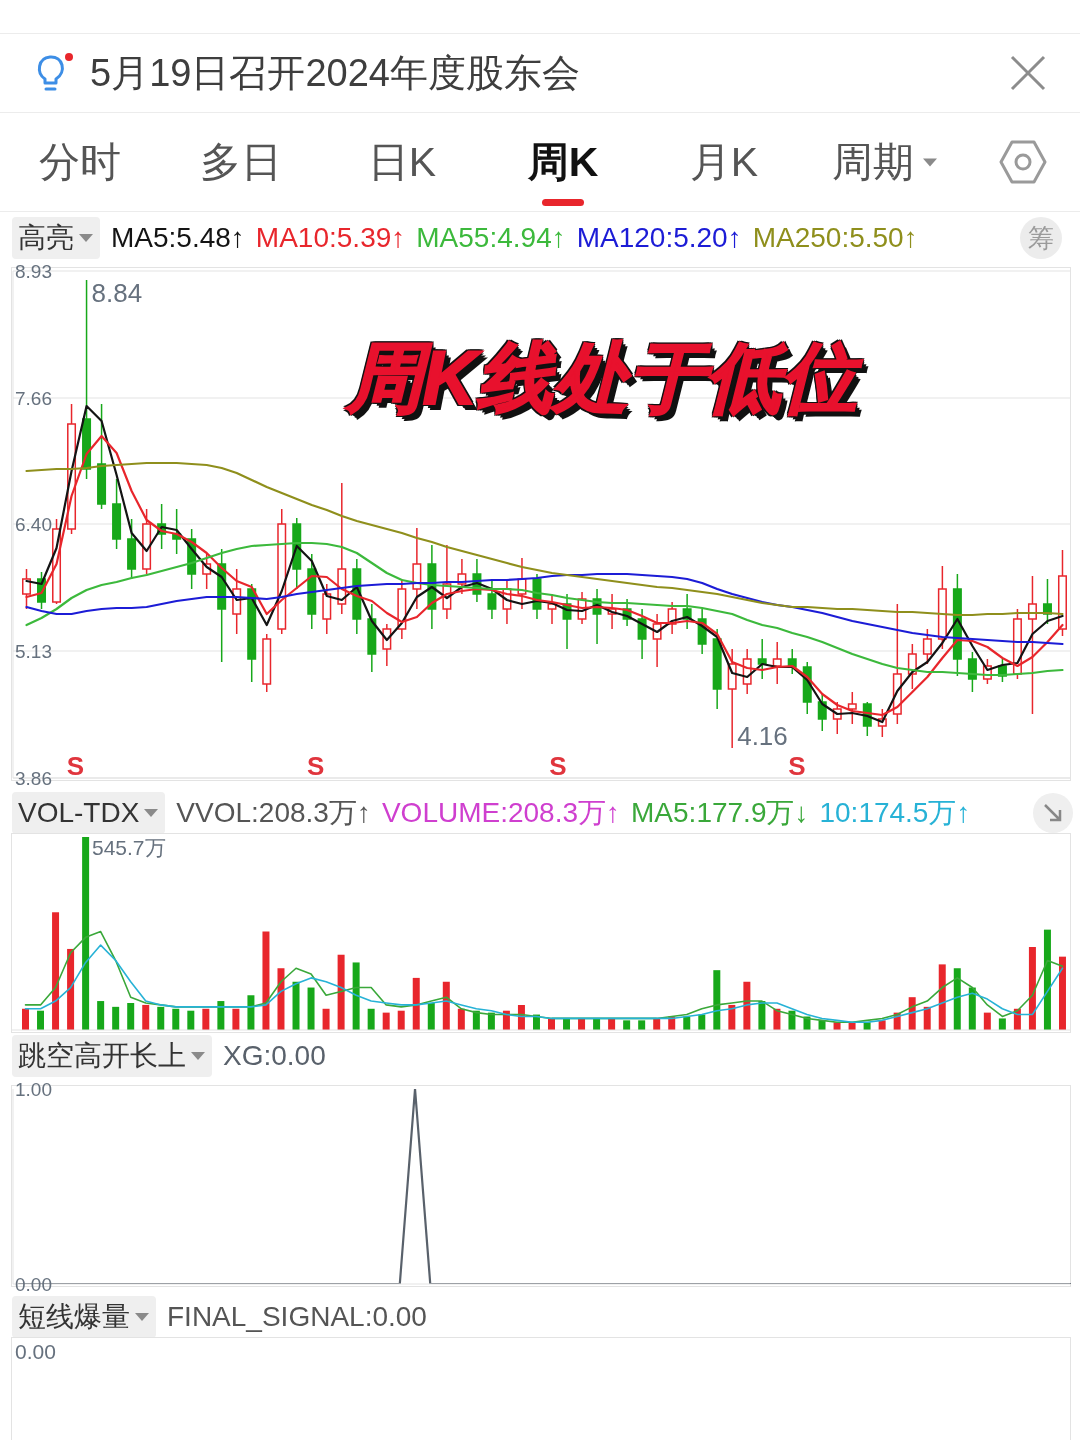  I want to click on chart-title: VOL-TDX, so click(79, 813).